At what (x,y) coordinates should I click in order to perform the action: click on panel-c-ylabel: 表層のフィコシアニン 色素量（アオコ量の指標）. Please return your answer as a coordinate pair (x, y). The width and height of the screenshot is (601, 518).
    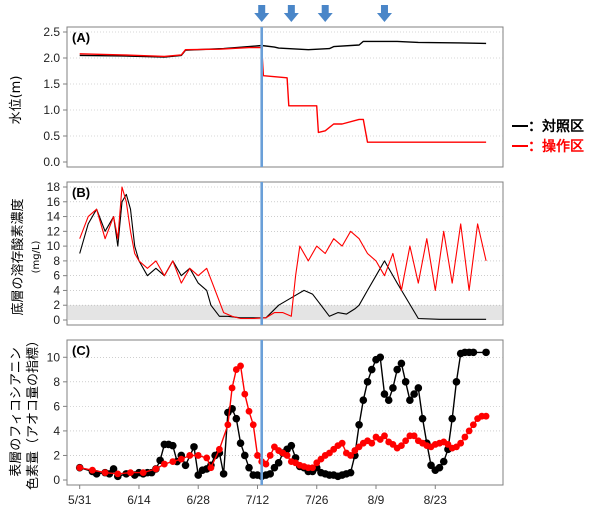
    Looking at the image, I should click on (25, 412).